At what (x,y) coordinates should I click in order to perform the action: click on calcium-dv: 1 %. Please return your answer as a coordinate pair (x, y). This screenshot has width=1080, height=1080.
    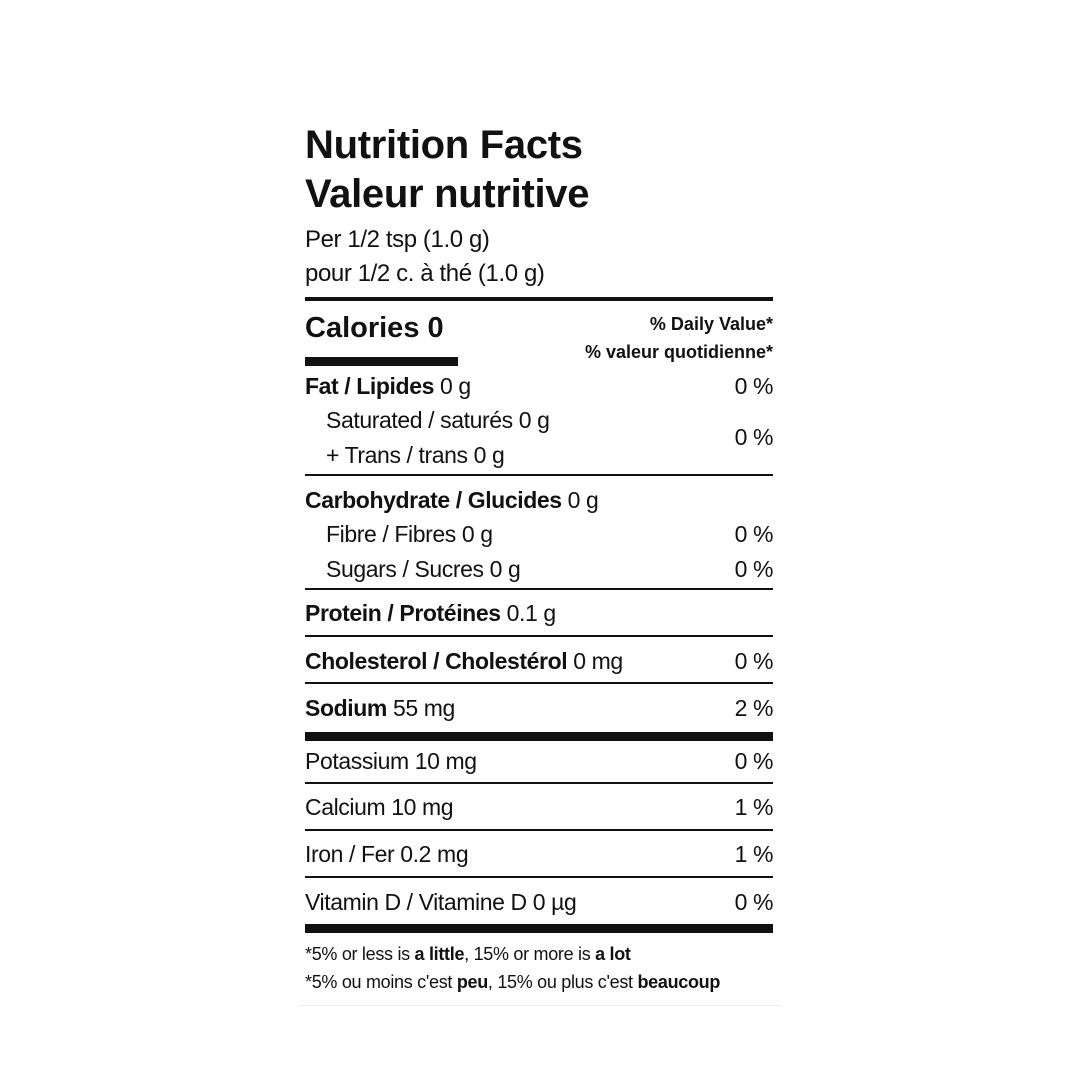
    Looking at the image, I should click on (754, 807).